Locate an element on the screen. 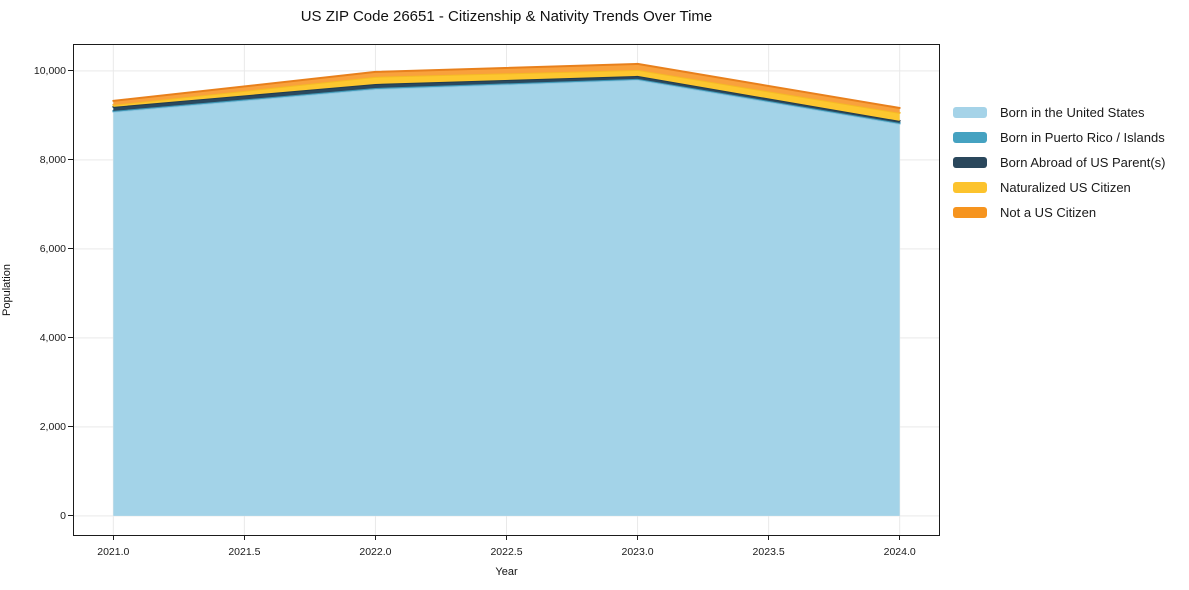 This screenshot has width=1189, height=590. legend-item-label: Born in the United States is located at coordinates (1072, 112).